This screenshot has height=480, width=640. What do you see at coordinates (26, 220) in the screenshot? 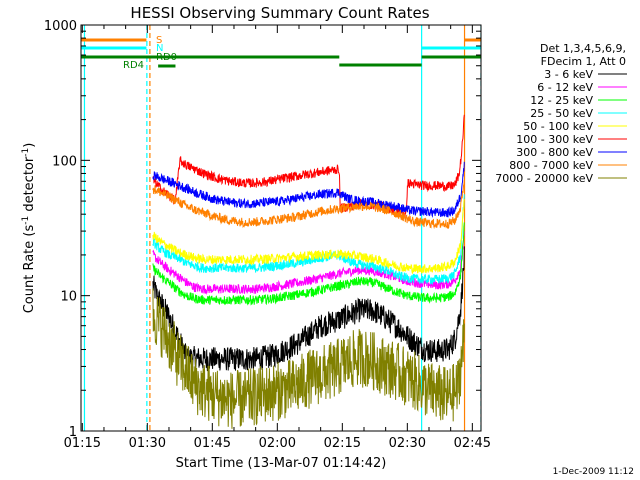
I see `y-axis-label-sup1: -1` at bounding box center [26, 220].